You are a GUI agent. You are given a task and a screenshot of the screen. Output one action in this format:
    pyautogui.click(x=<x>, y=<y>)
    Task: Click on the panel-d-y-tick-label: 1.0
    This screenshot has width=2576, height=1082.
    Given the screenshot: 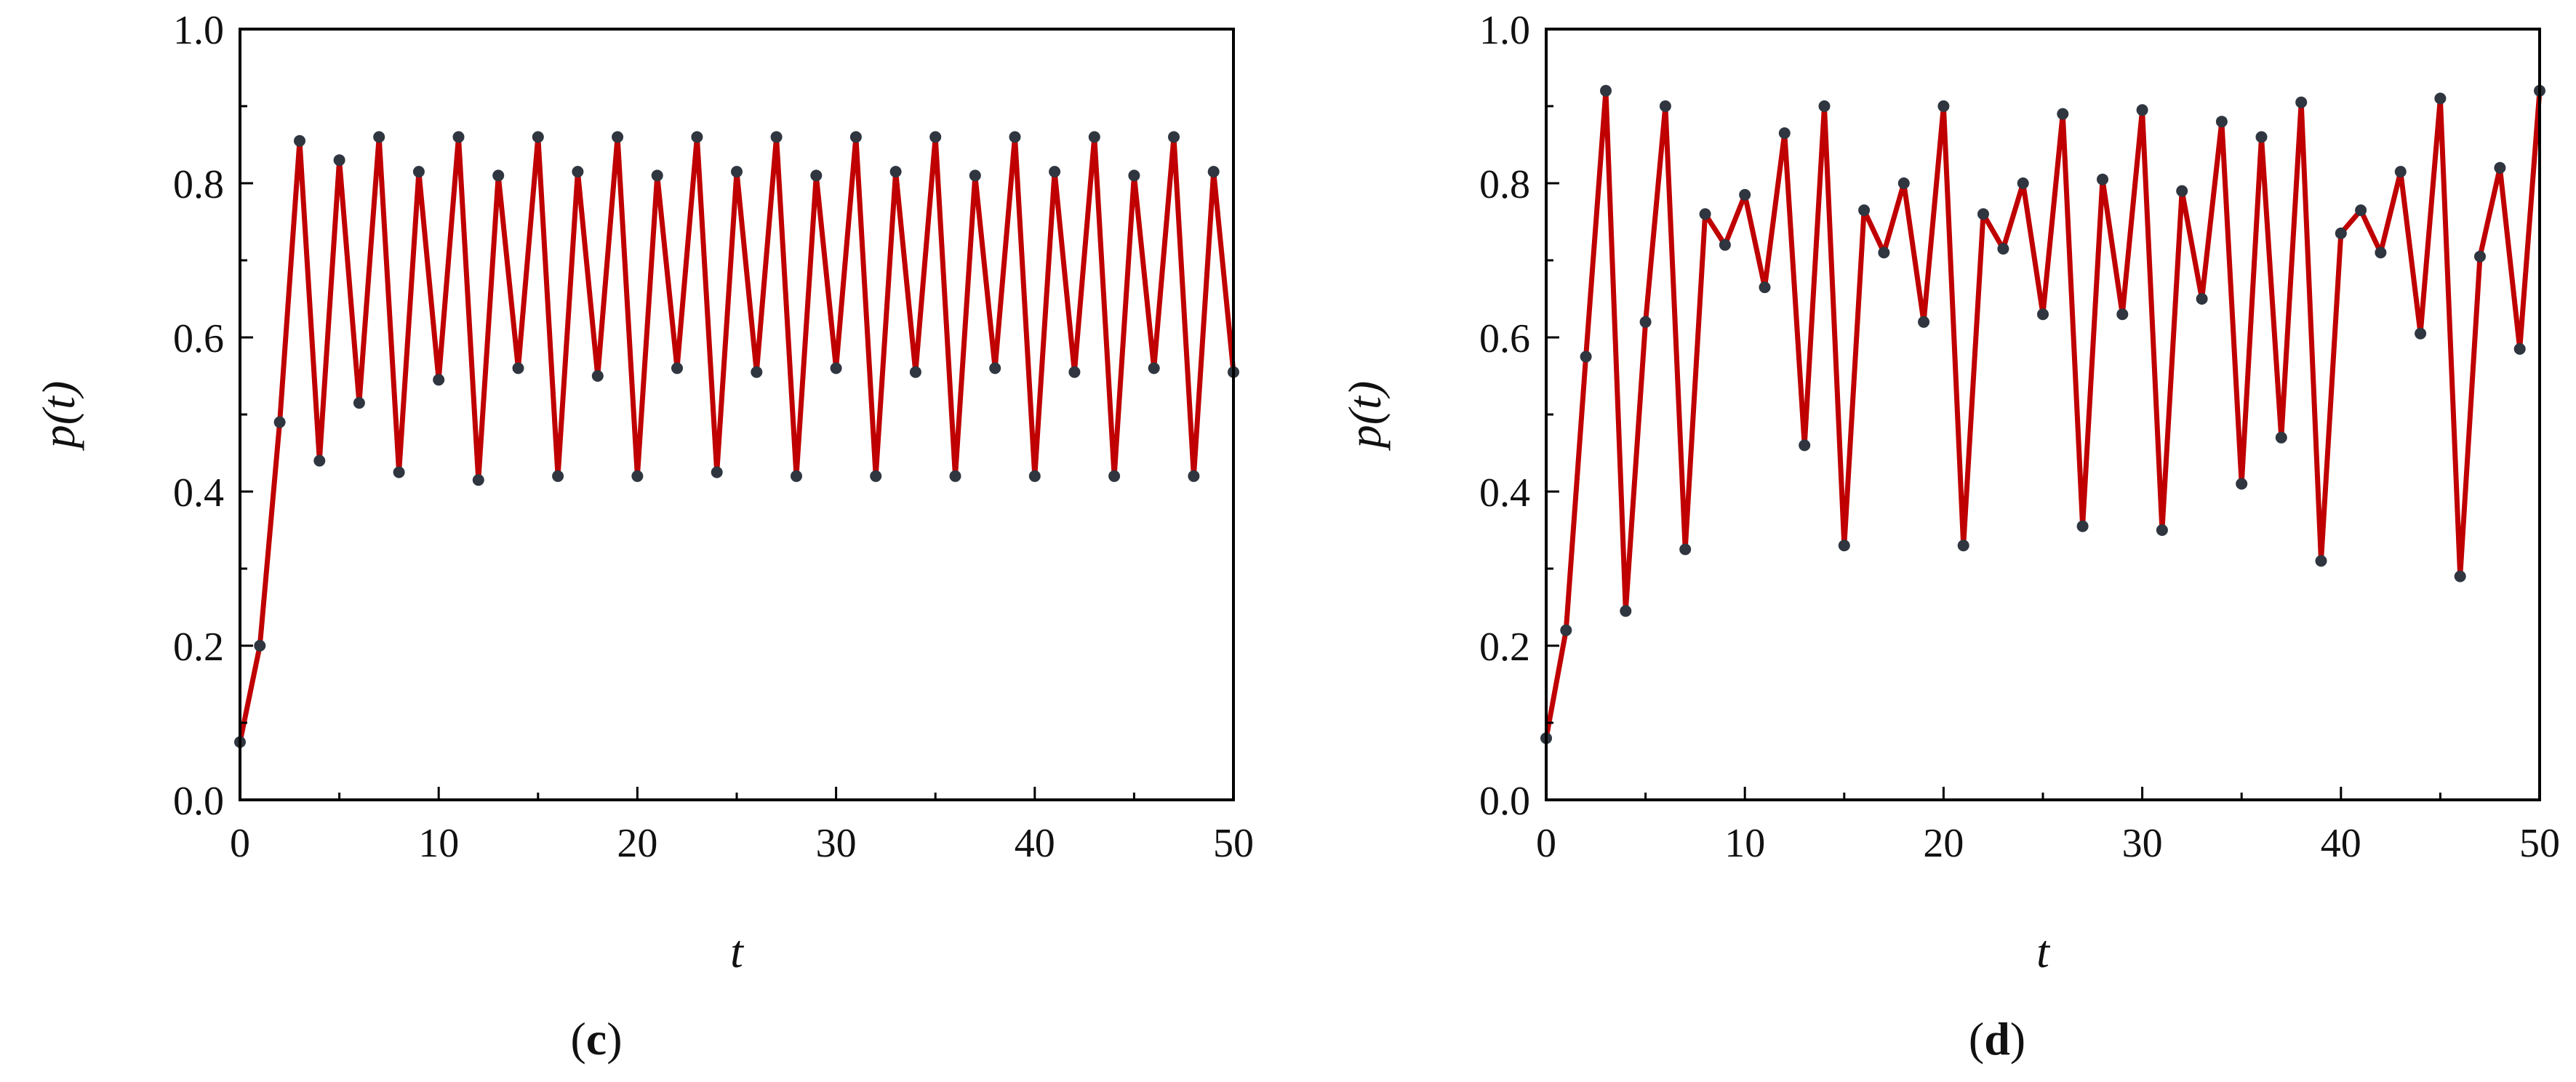 What is the action you would take?
    pyautogui.click(x=1504, y=30)
    